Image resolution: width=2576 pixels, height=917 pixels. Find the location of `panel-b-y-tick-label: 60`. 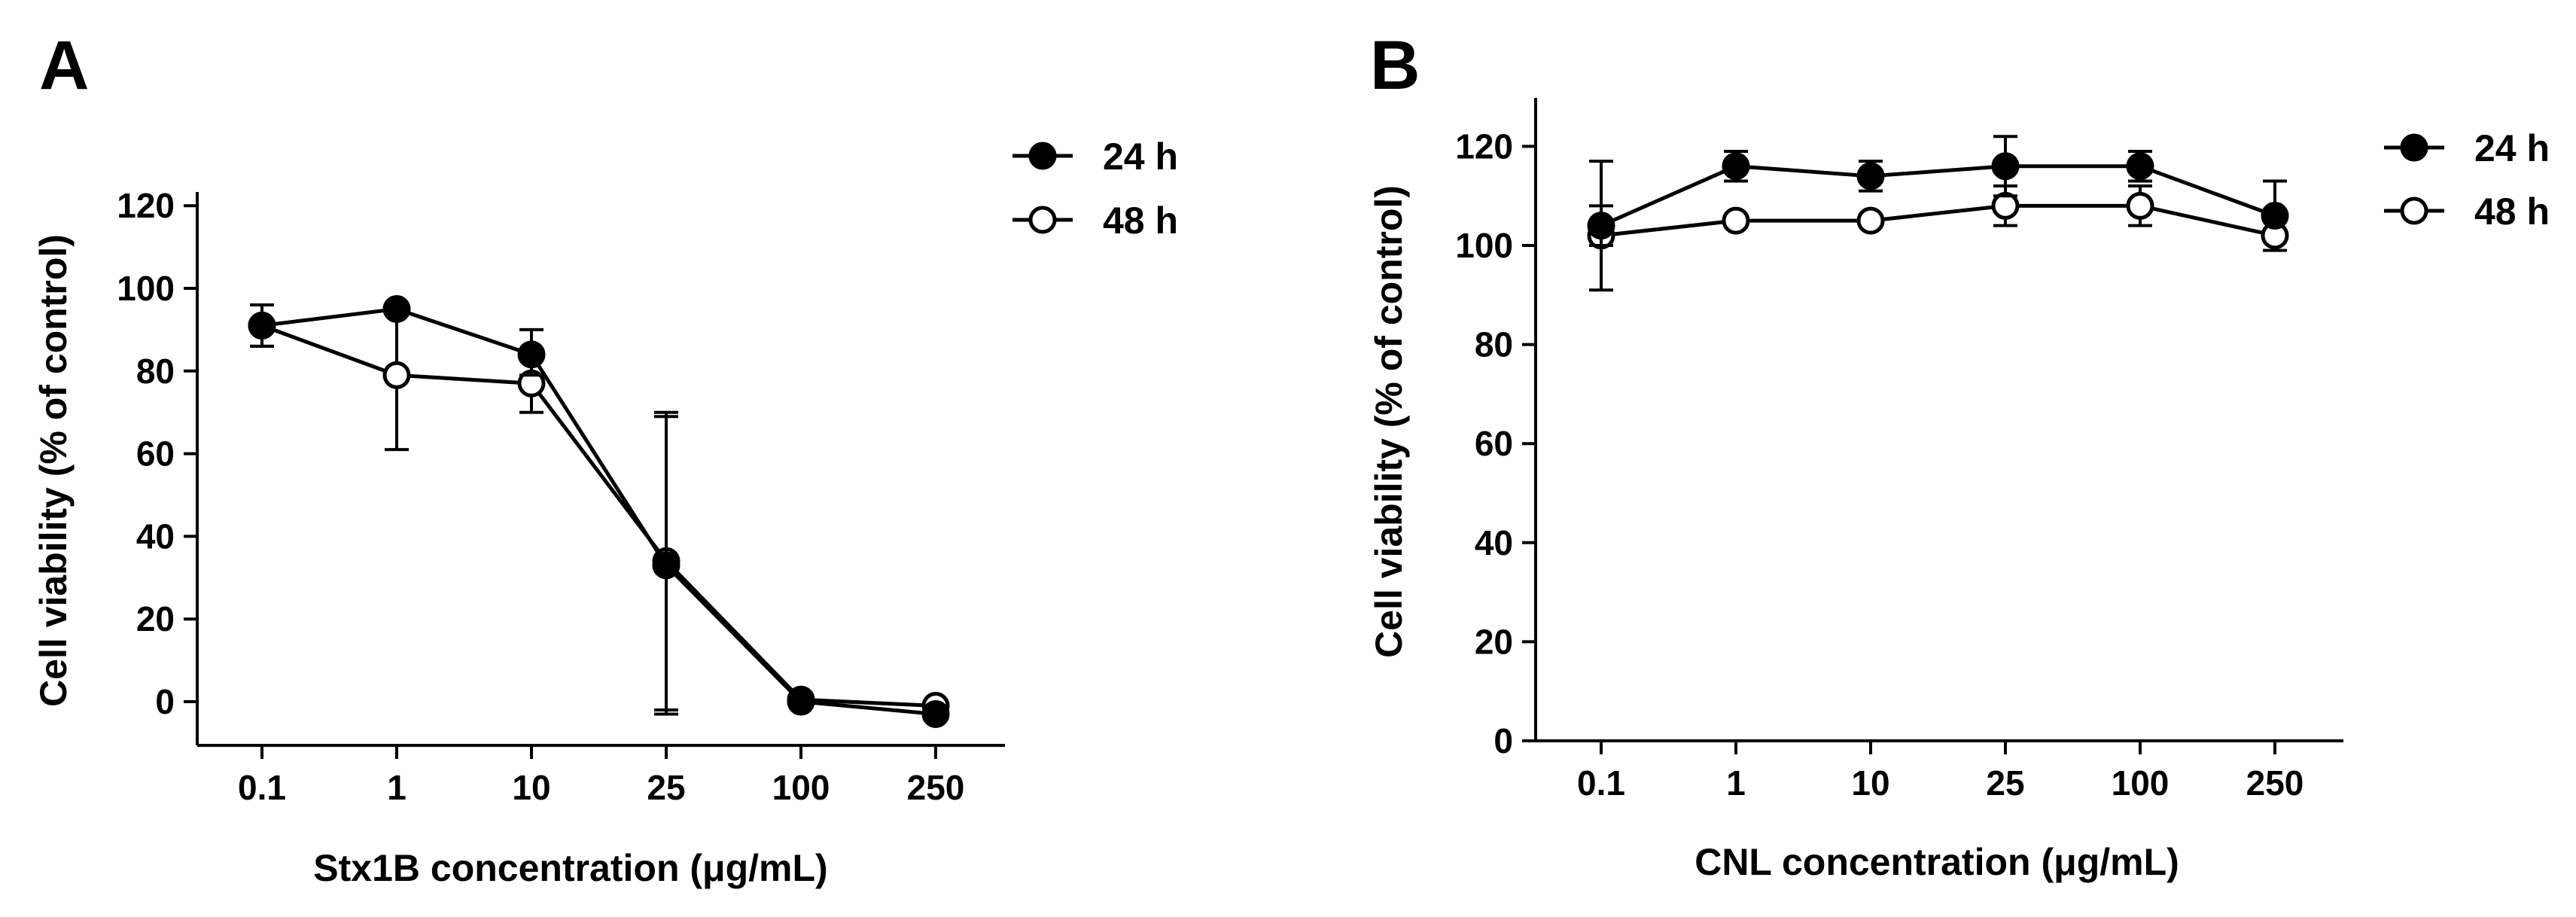

panel-b-y-tick-label: 60 is located at coordinates (1494, 443).